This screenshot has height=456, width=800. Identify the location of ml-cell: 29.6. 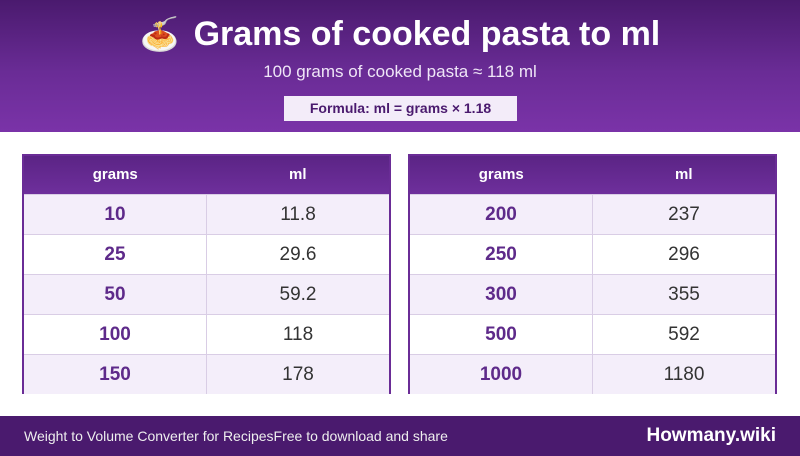
(298, 254).